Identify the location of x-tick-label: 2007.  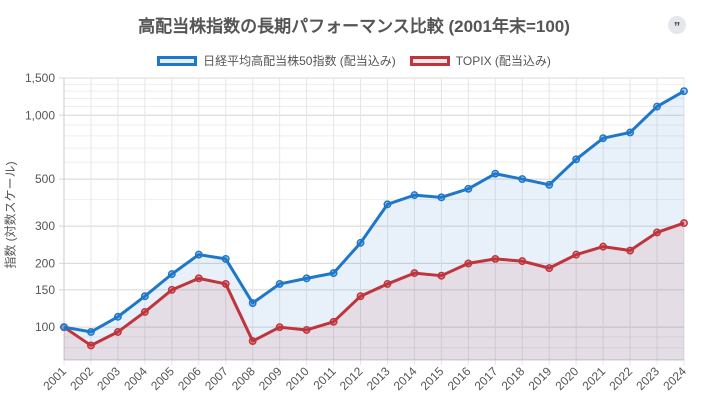
(216, 378).